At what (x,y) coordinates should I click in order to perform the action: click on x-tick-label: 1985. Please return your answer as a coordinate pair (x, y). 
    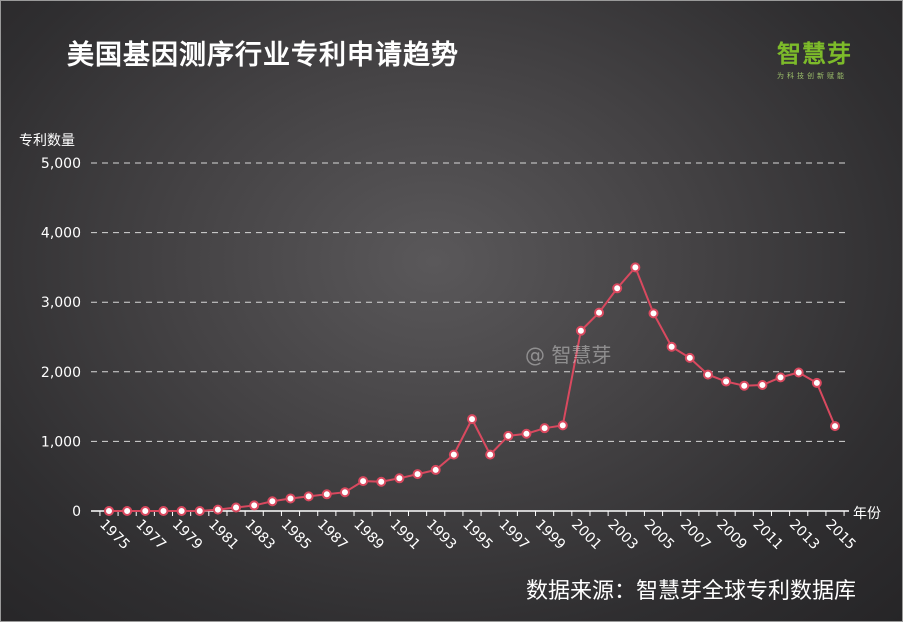
    Looking at the image, I should click on (296, 535).